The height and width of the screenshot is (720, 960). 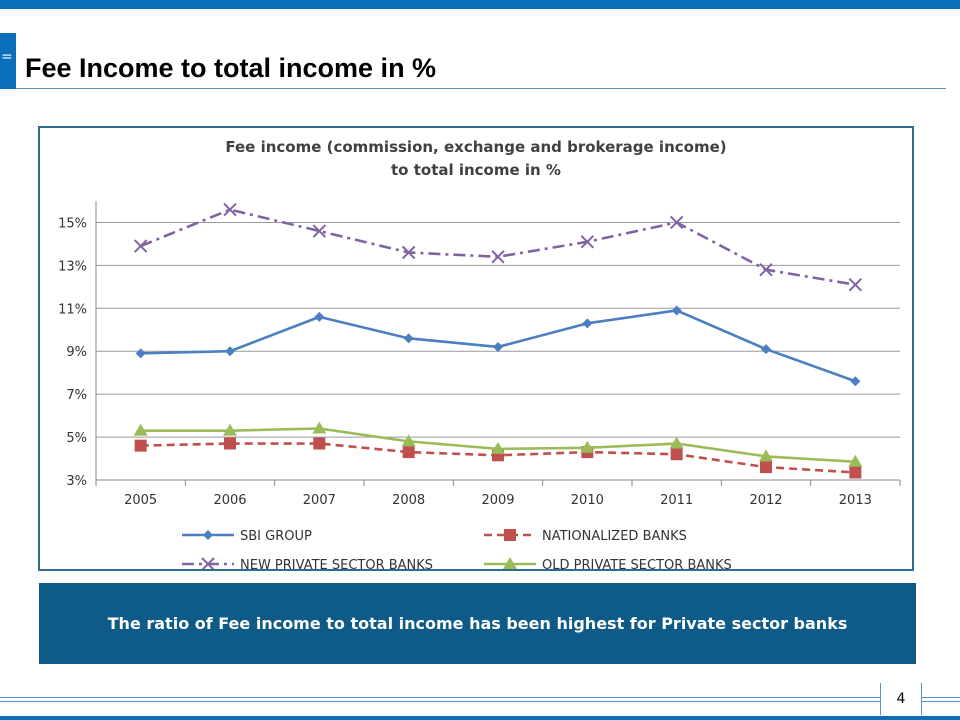 What do you see at coordinates (497, 500) in the screenshot?
I see `x-tick-label: 2009` at bounding box center [497, 500].